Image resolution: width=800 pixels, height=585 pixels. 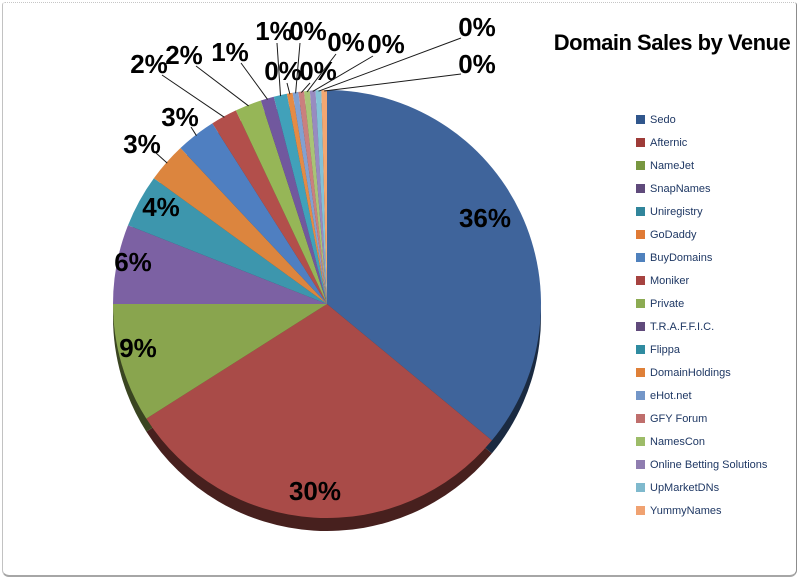 I want to click on legend-label-t-r-a-f-f-i-c: T.R.A.F.F.I.C., so click(x=682, y=326).